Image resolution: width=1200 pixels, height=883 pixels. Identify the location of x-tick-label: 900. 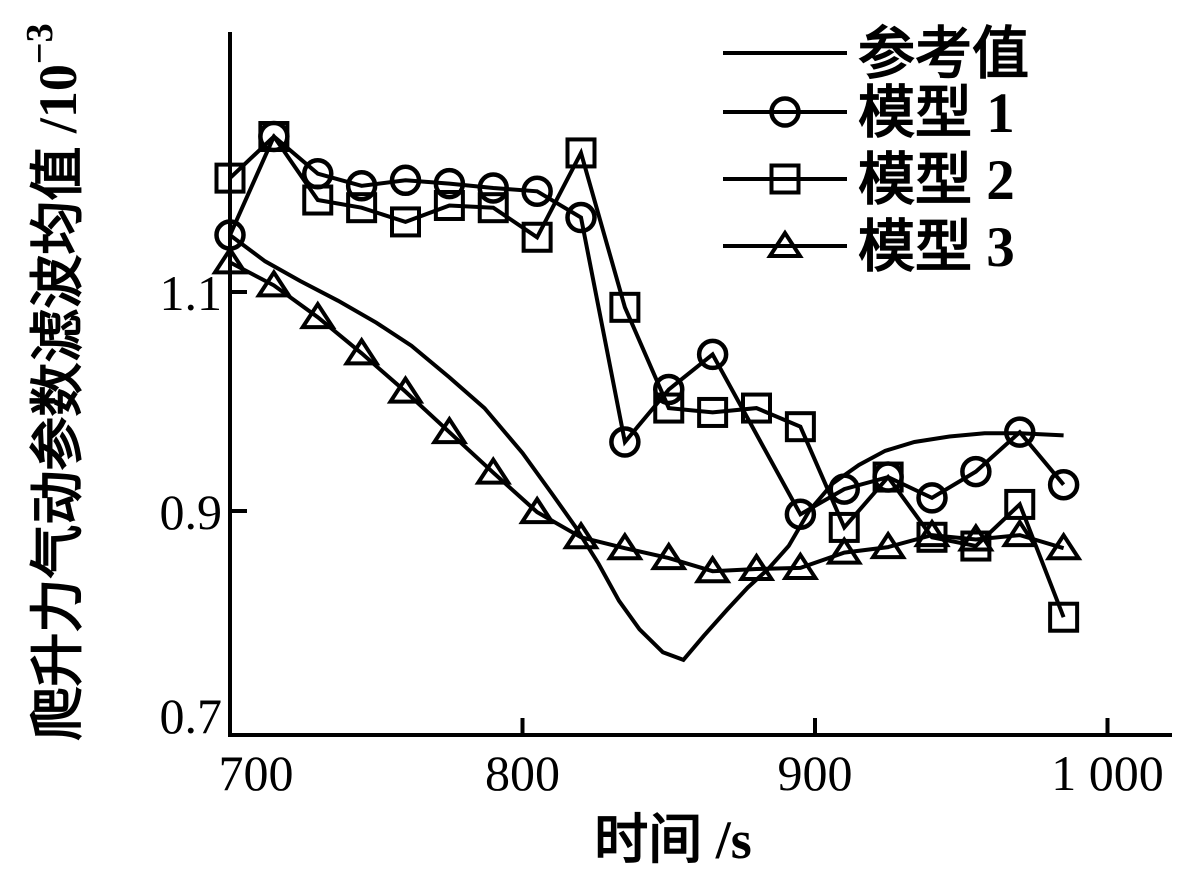
(815, 773).